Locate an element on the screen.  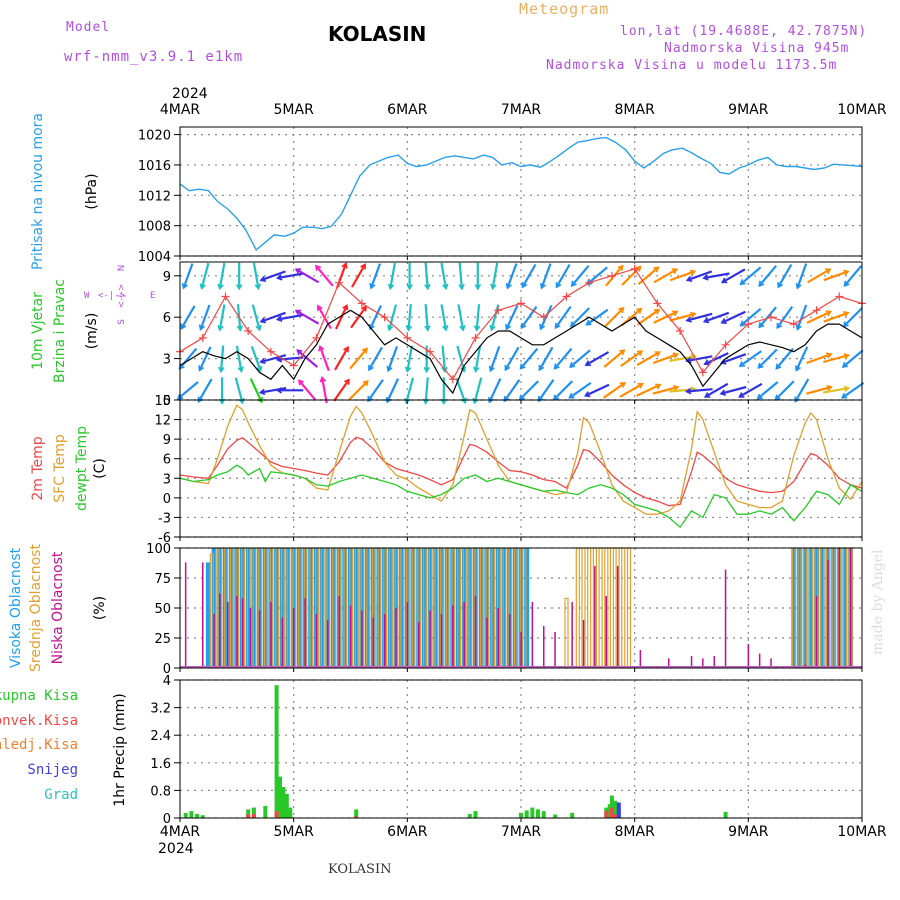
wind-speed-line is located at coordinates (521, 352).